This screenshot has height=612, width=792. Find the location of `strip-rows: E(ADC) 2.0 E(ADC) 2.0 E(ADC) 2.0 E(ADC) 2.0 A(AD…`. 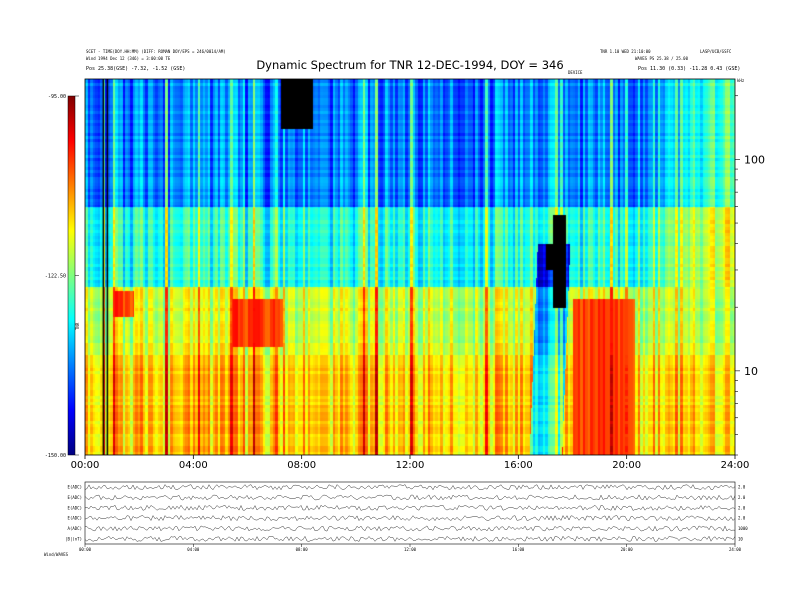

strip-rows: E(ADC) 2.0 E(ADC) 2.0 E(ADC) 2.0 E(ADC) 2.0 A(AD… is located at coordinates (406, 513).